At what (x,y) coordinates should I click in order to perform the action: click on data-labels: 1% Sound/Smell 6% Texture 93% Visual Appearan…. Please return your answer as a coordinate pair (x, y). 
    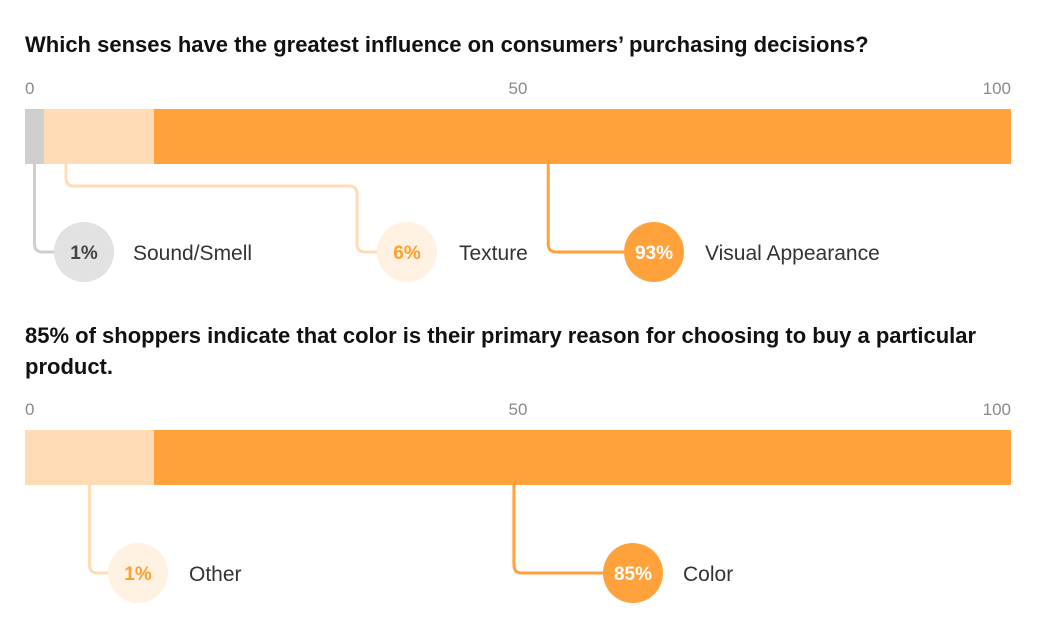
    Looking at the image, I should click on (467, 252).